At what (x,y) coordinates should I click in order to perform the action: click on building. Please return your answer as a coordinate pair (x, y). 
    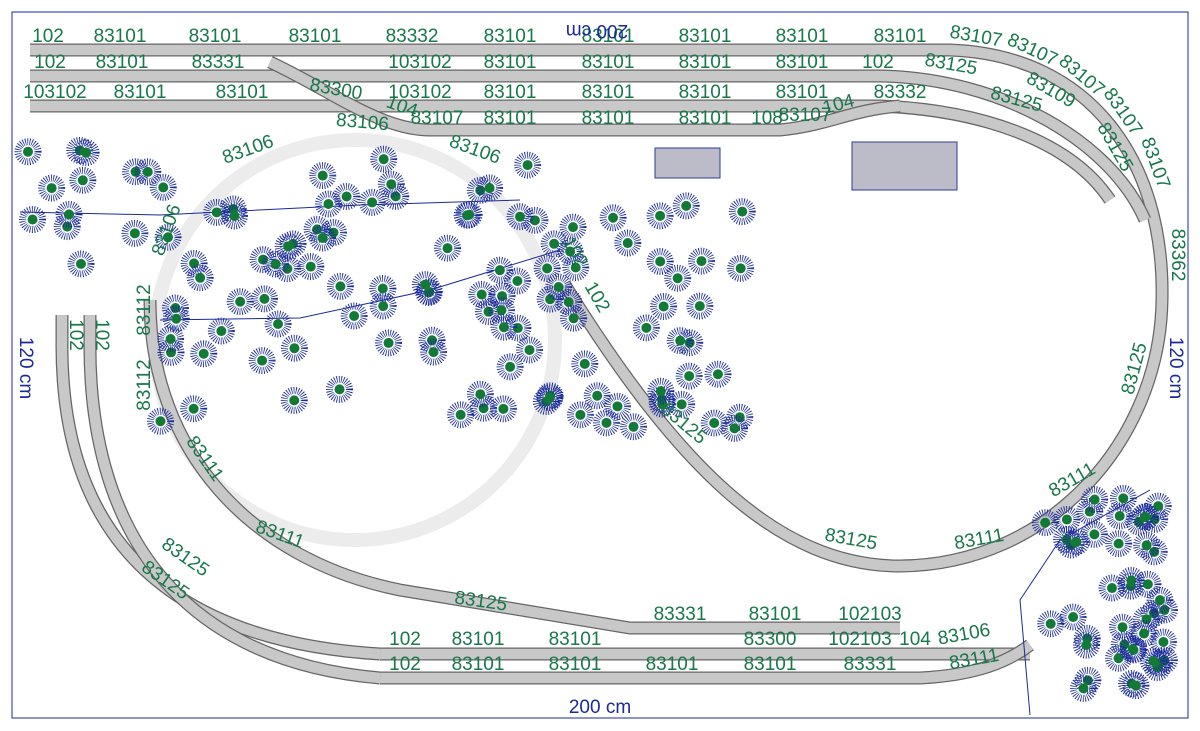
    Looking at the image, I should click on (904, 166).